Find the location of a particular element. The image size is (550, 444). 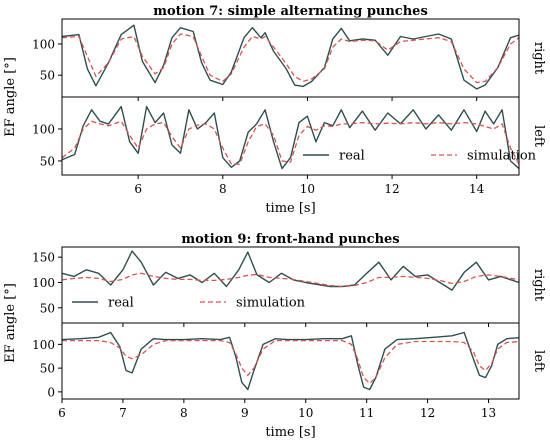

x-tick-label: 13 is located at coordinates (488, 413).